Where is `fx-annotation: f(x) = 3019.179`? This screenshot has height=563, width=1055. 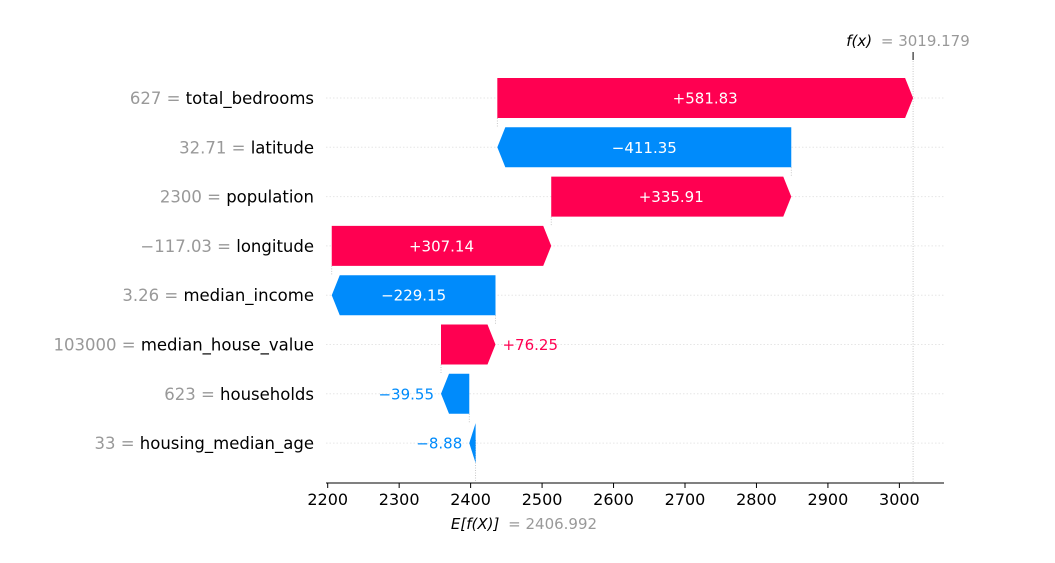 fx-annotation: f(x) = 3019.179 is located at coordinates (908, 41).